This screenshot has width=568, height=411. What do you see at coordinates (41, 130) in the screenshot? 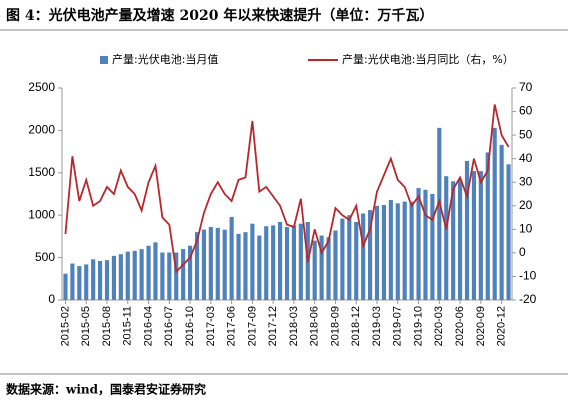
I see `y-tick-label: 2000` at bounding box center [41, 130].